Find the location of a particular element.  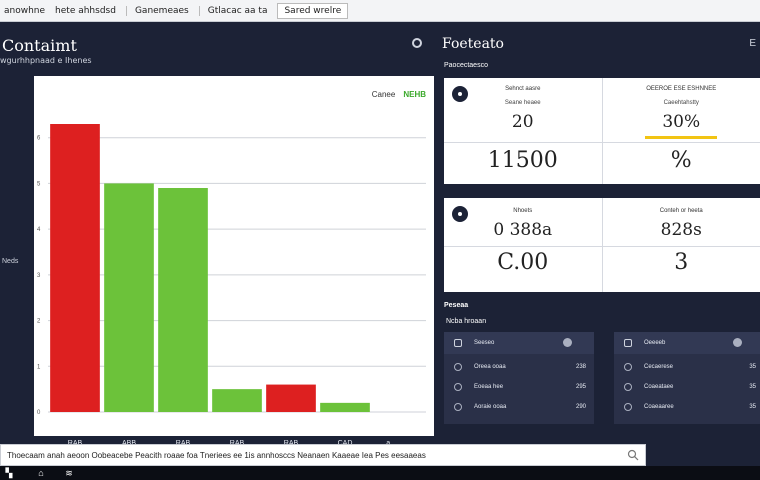

card-heading: Nhoets is located at coordinates (523, 211).